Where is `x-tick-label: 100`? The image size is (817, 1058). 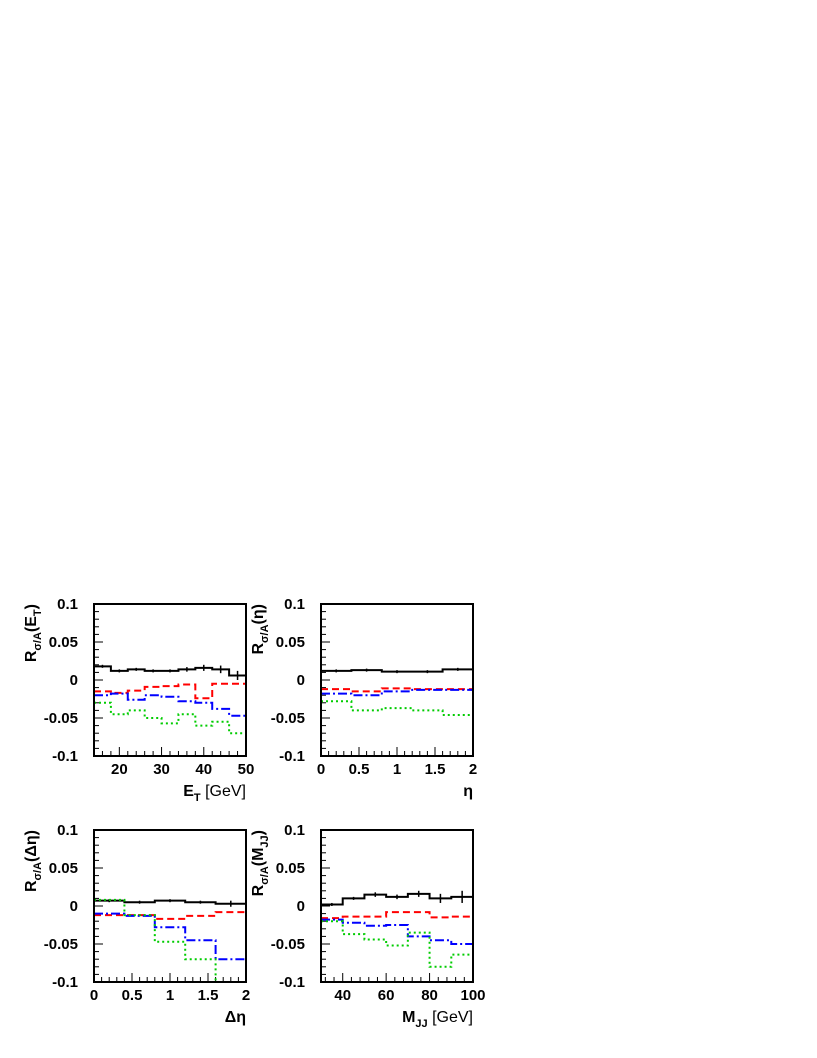 x-tick-label: 100 is located at coordinates (472, 995).